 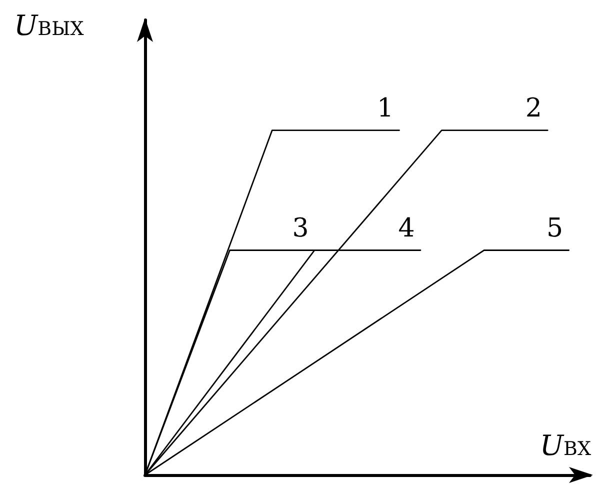 I want to click on series-label: 1, so click(x=385, y=108).